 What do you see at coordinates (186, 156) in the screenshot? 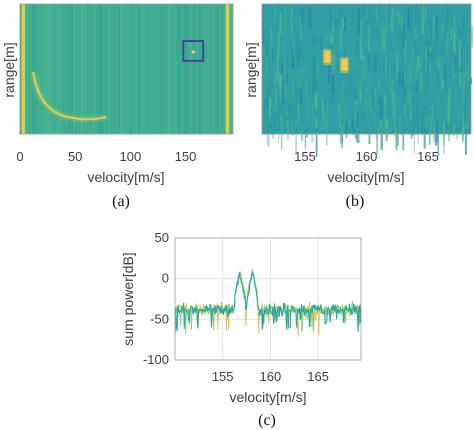
I see `panel-a-x-tick-label: 150` at bounding box center [186, 156].